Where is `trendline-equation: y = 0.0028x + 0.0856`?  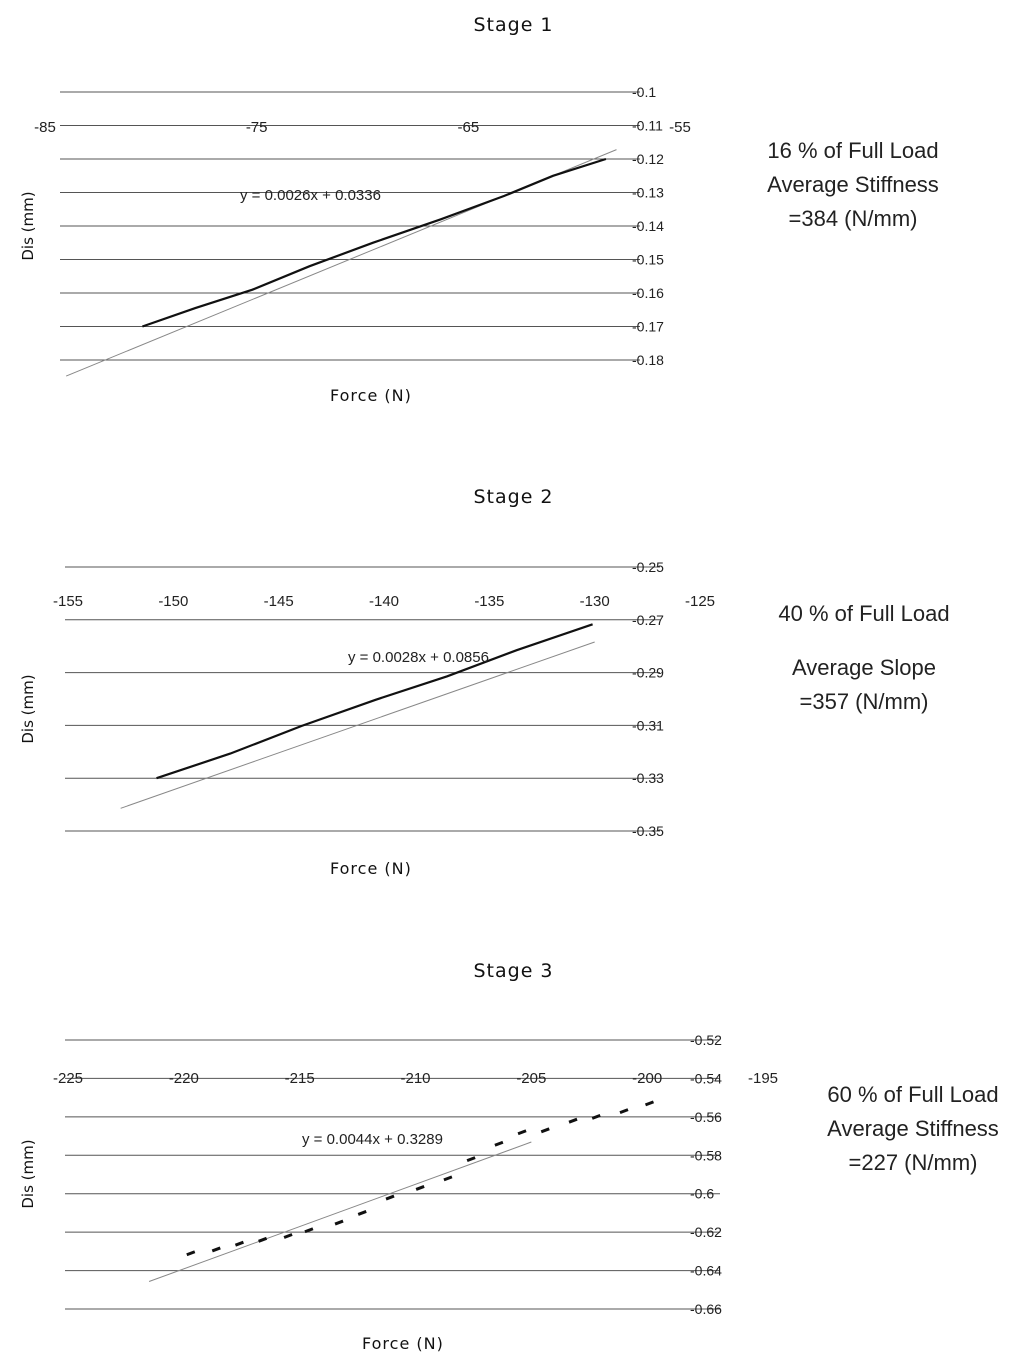 trendline-equation: y = 0.0028x + 0.0856 is located at coordinates (418, 657).